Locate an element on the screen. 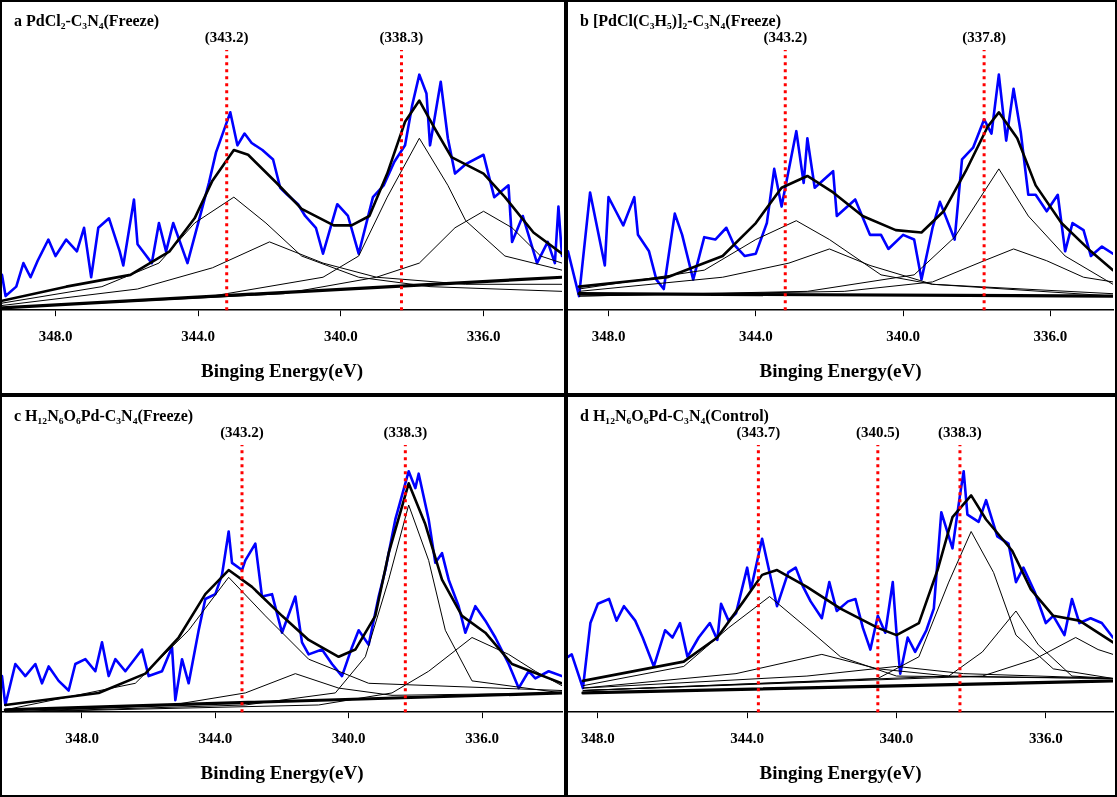  chart-title: a PdCl₂-C₃N₄(Freeze) is located at coordinates (87, 21).